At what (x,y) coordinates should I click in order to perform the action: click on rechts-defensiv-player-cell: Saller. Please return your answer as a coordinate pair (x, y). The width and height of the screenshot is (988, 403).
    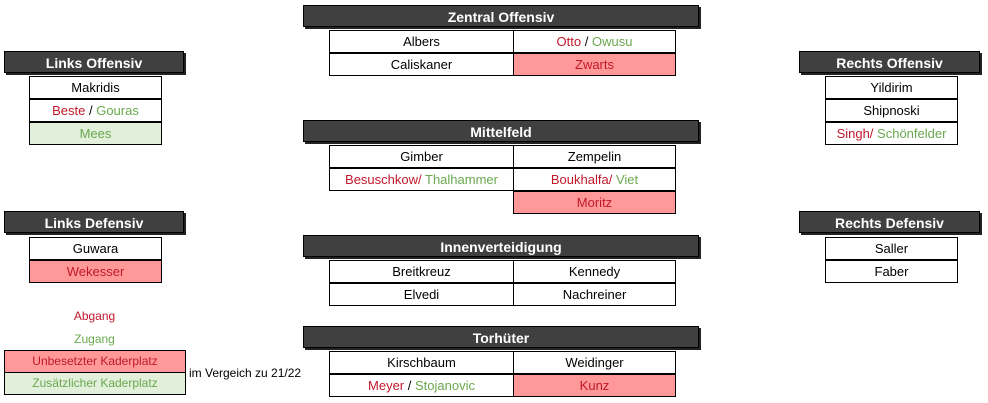
    Looking at the image, I should click on (891, 248).